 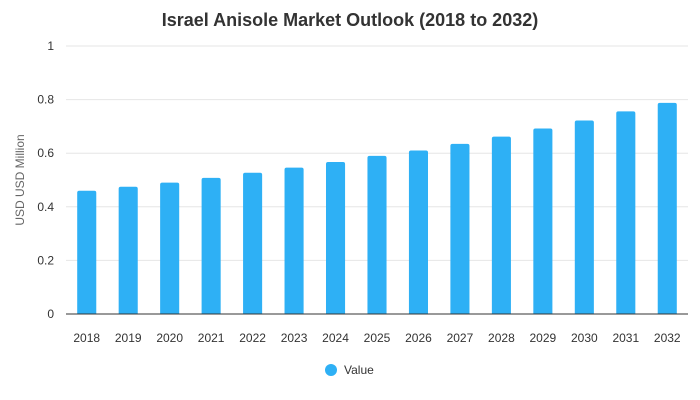 What do you see at coordinates (460, 338) in the screenshot?
I see `x-tick-label: 2027` at bounding box center [460, 338].